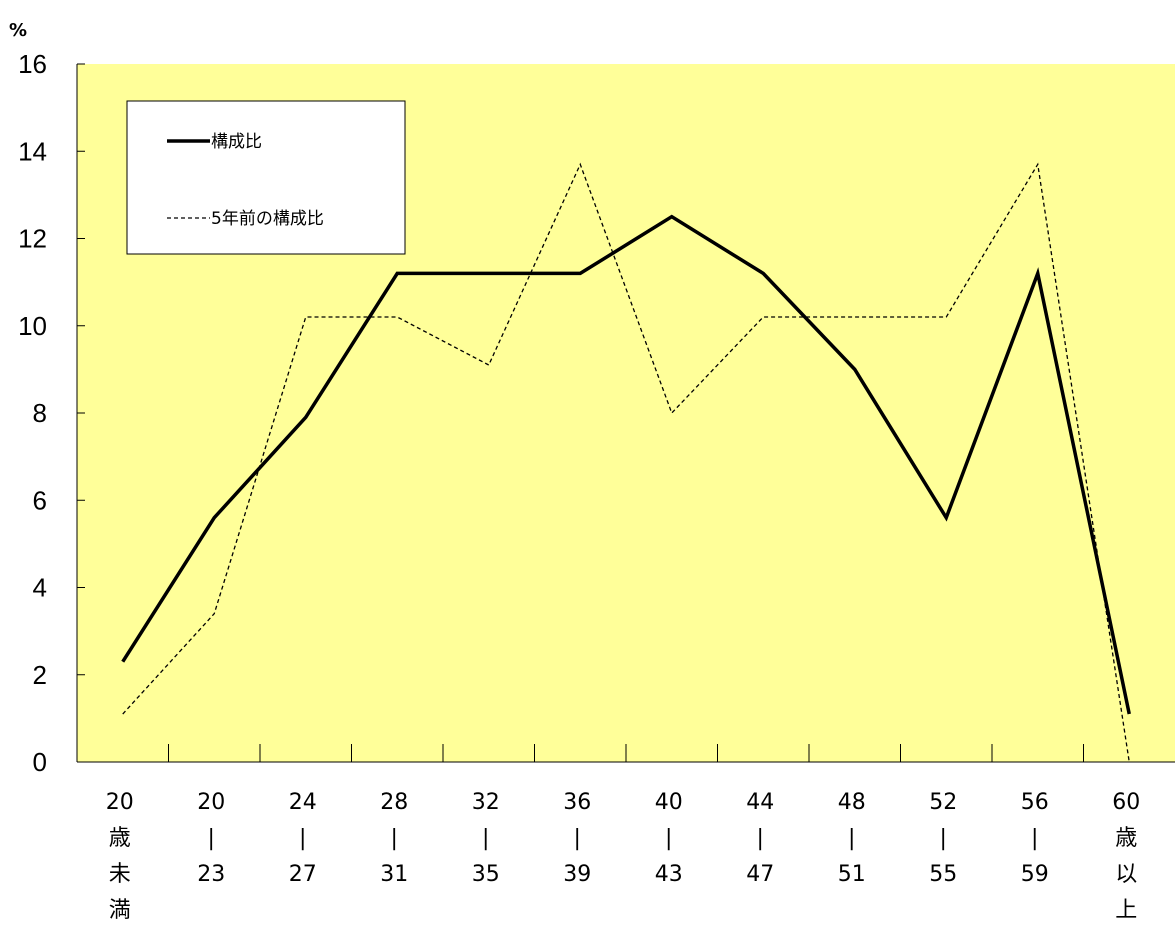  What do you see at coordinates (852, 874) in the screenshot?
I see `x-tick-label: 51` at bounding box center [852, 874].